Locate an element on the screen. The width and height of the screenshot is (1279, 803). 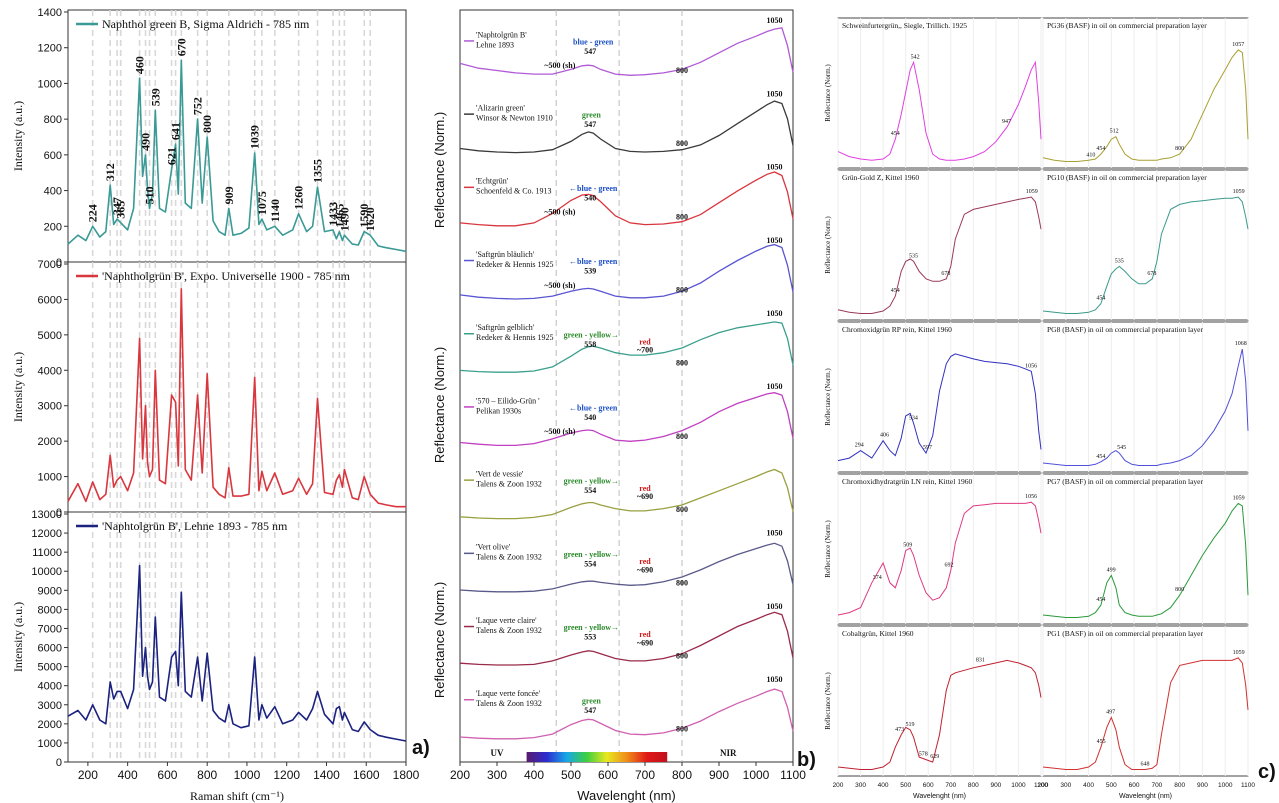
y-tick-label: 4000 is located at coordinates (50, 687).